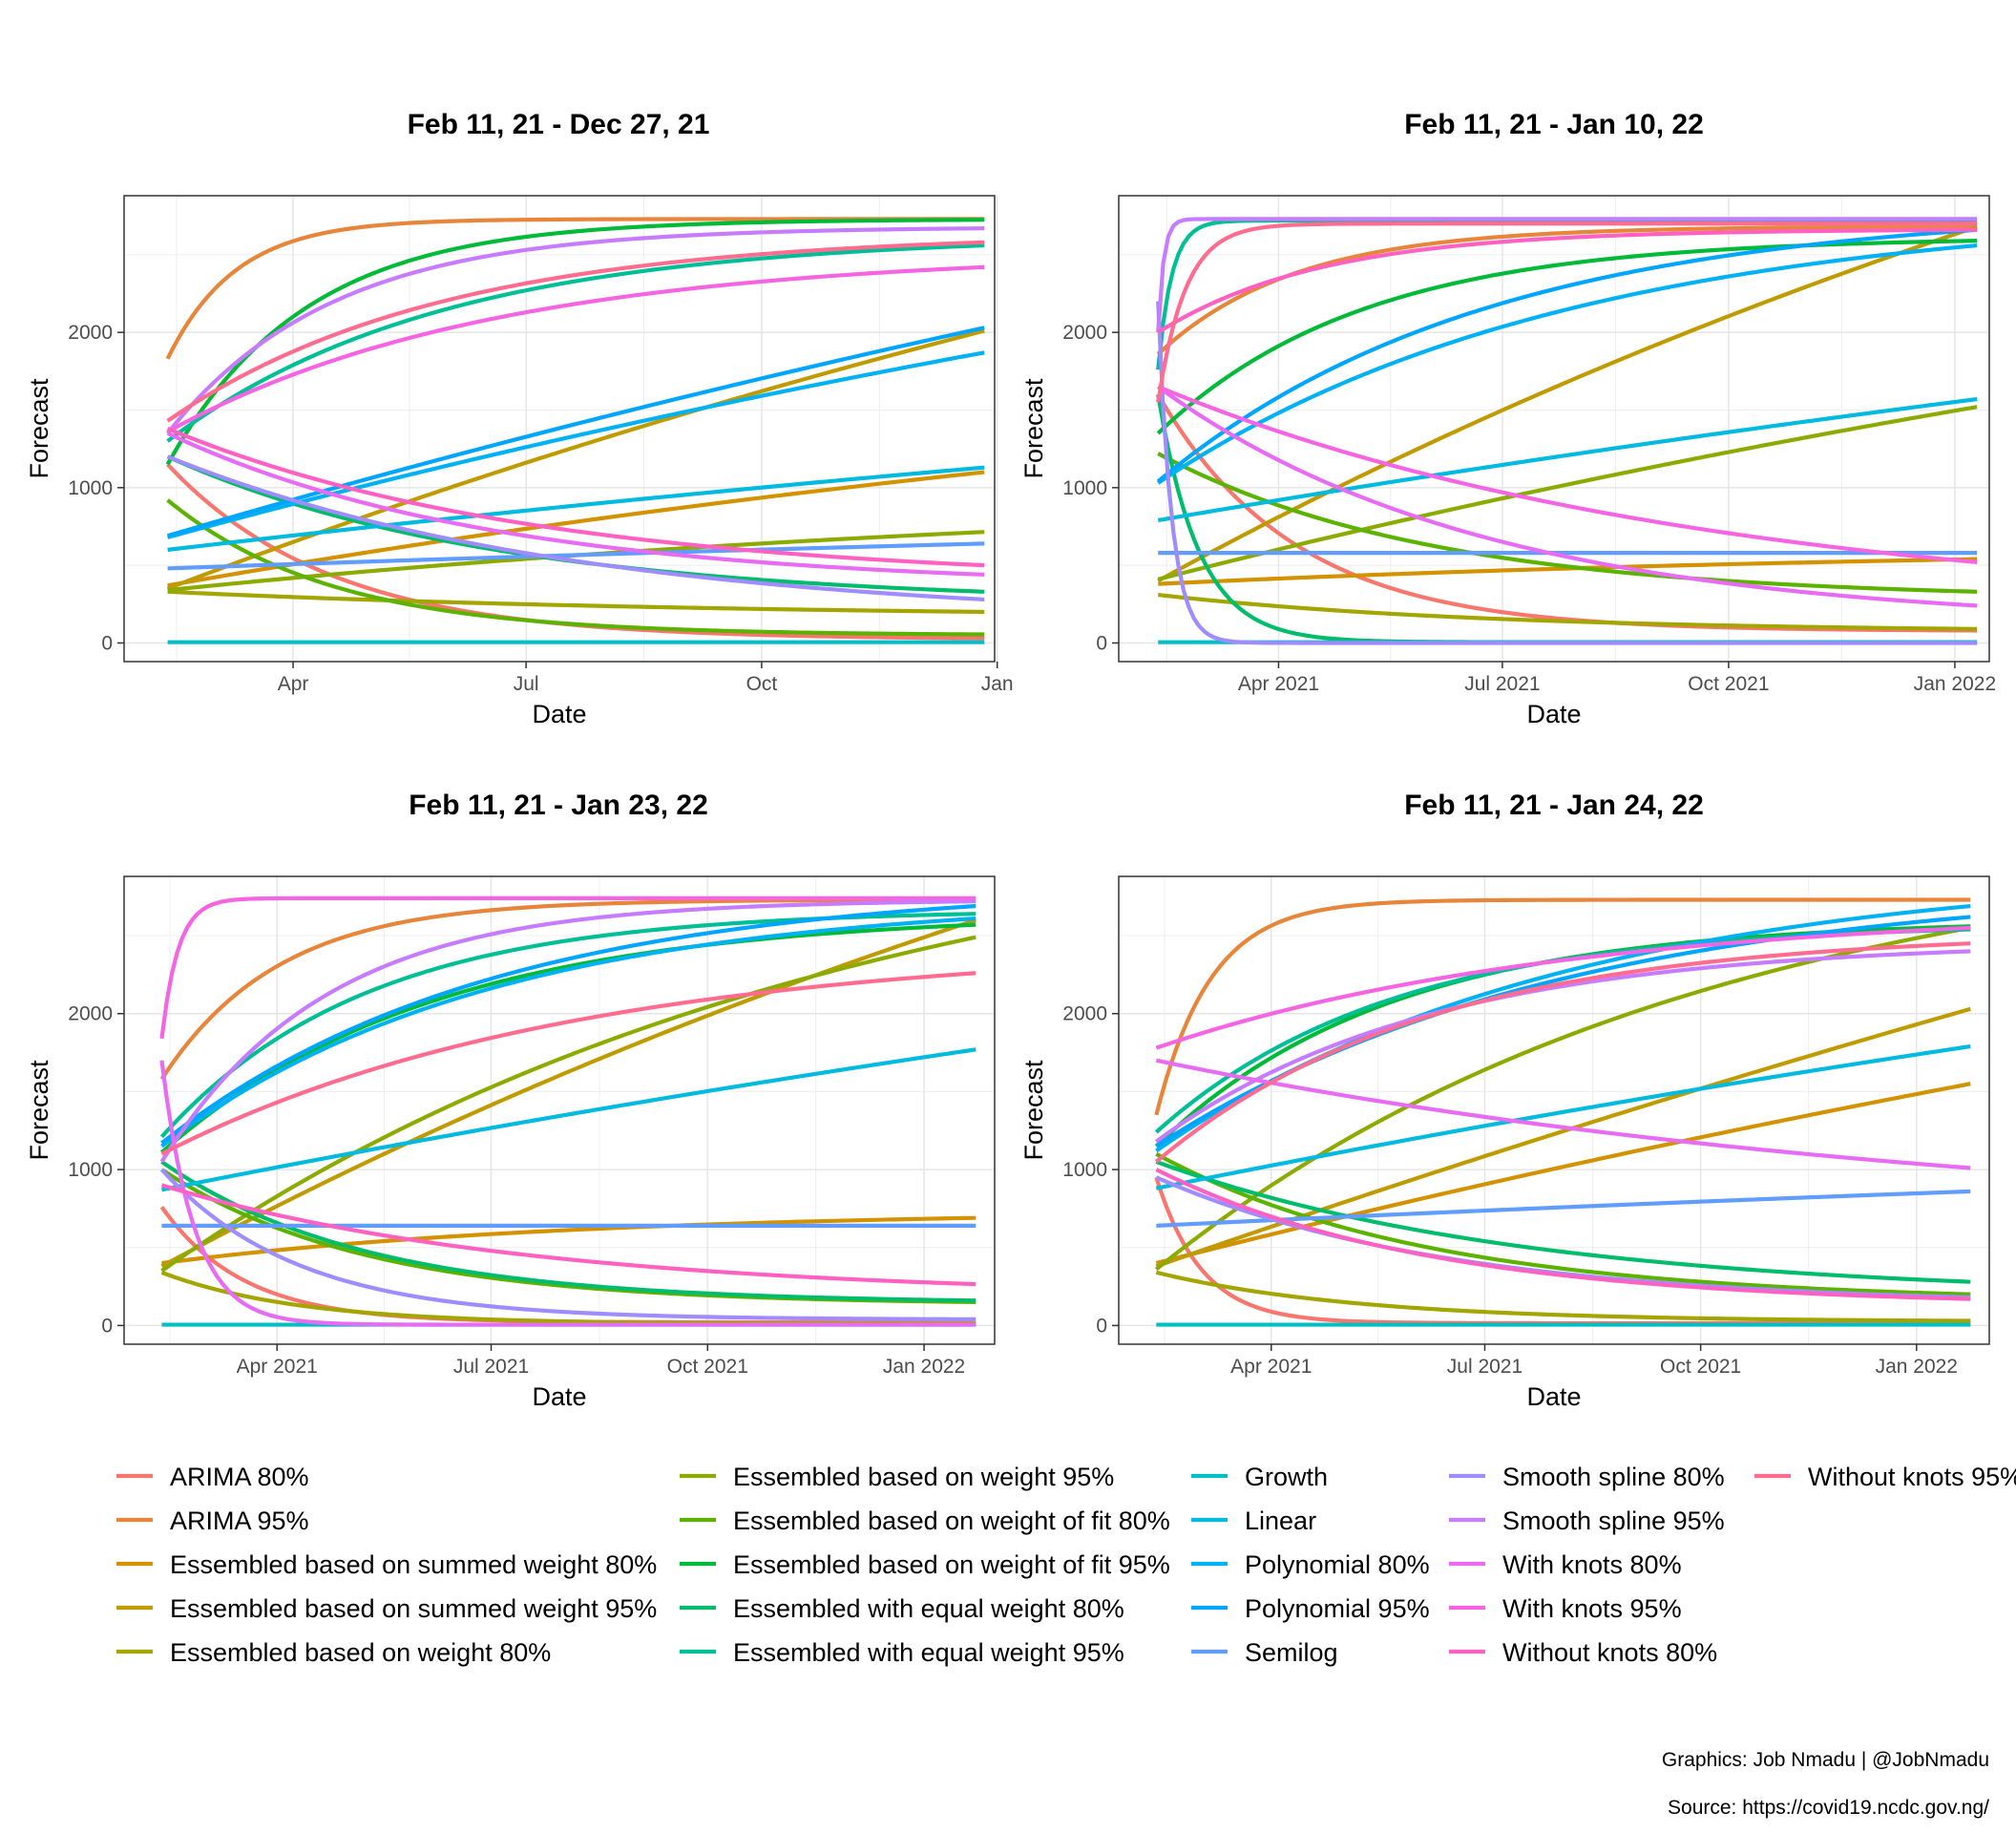 The image size is (2016, 1833). Describe the element at coordinates (1587, 1521) in the screenshot. I see `legend-item: Smooth spline 95%` at that location.